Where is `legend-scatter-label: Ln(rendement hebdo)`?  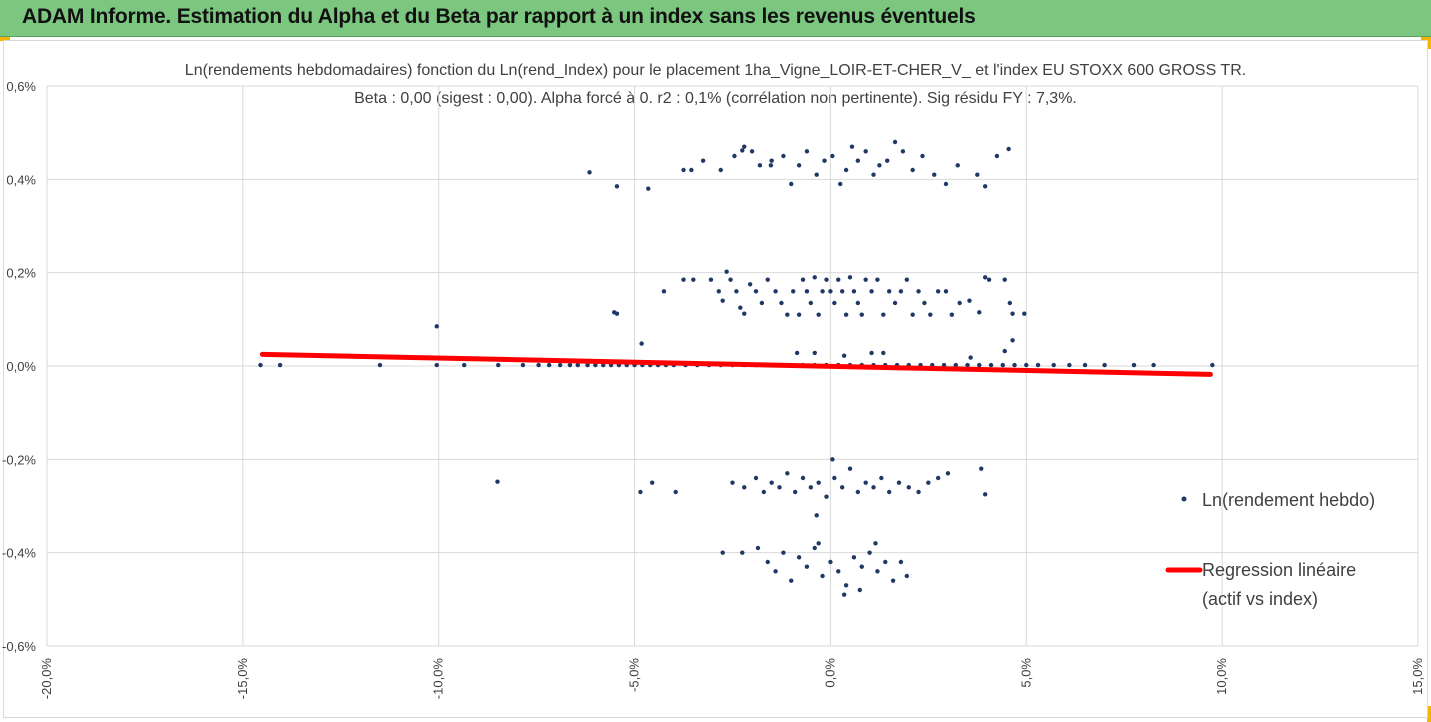 legend-scatter-label: Ln(rendement hebdo) is located at coordinates (1288, 500).